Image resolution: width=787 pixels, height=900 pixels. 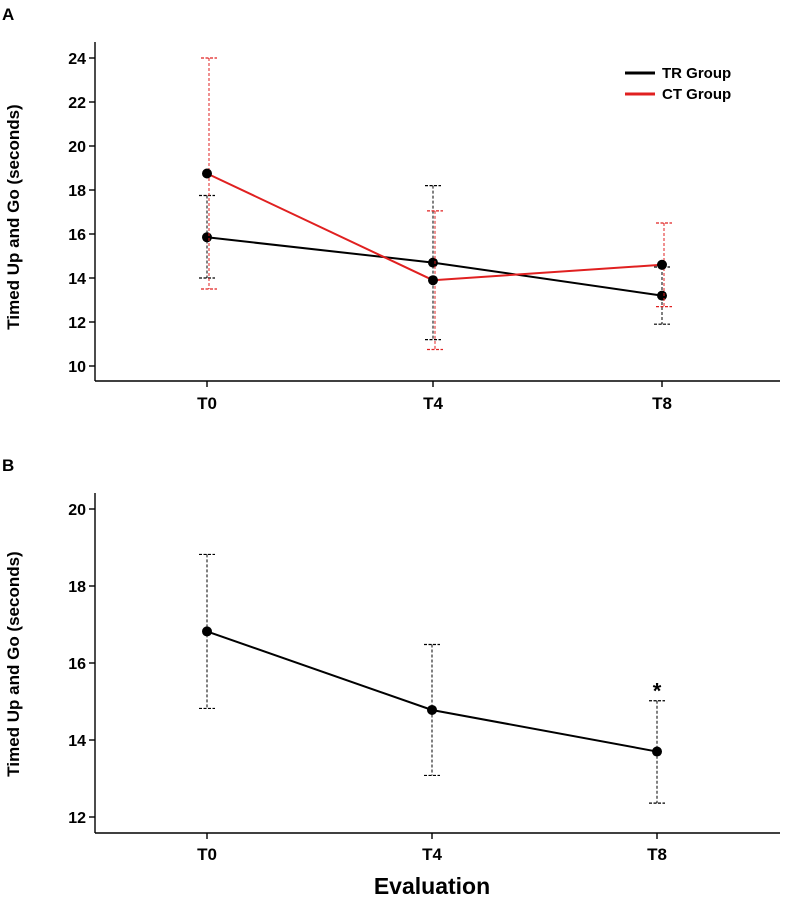 What do you see at coordinates (77, 59) in the screenshot?
I see `y-tick-label: 24` at bounding box center [77, 59].